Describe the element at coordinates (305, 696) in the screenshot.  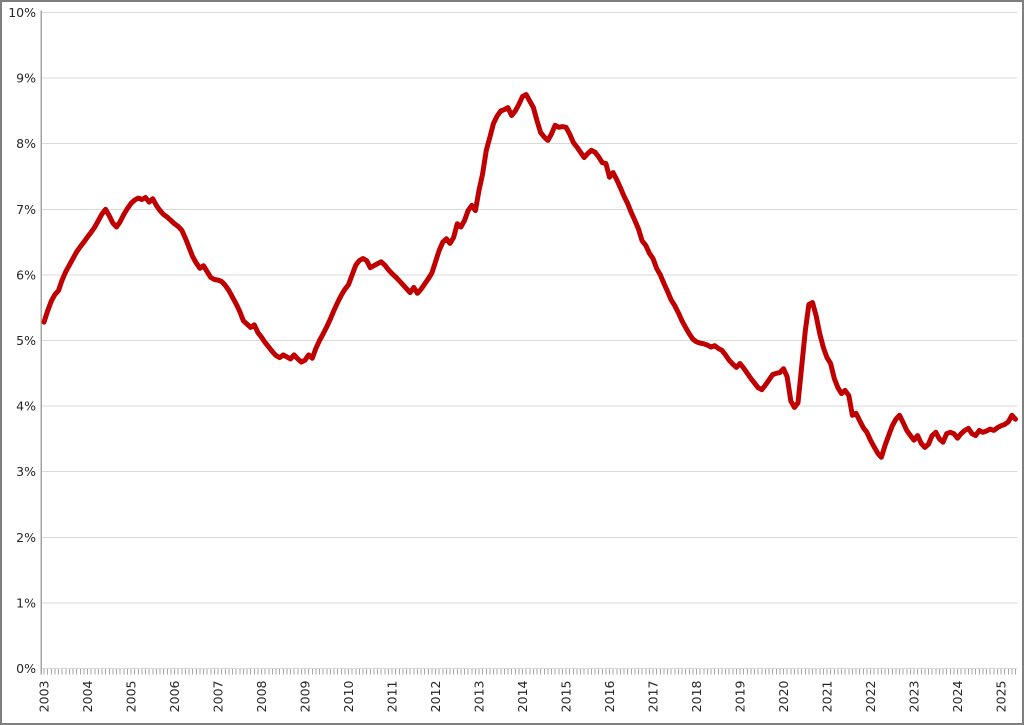
I see `x-axis-label: 2009` at that location.